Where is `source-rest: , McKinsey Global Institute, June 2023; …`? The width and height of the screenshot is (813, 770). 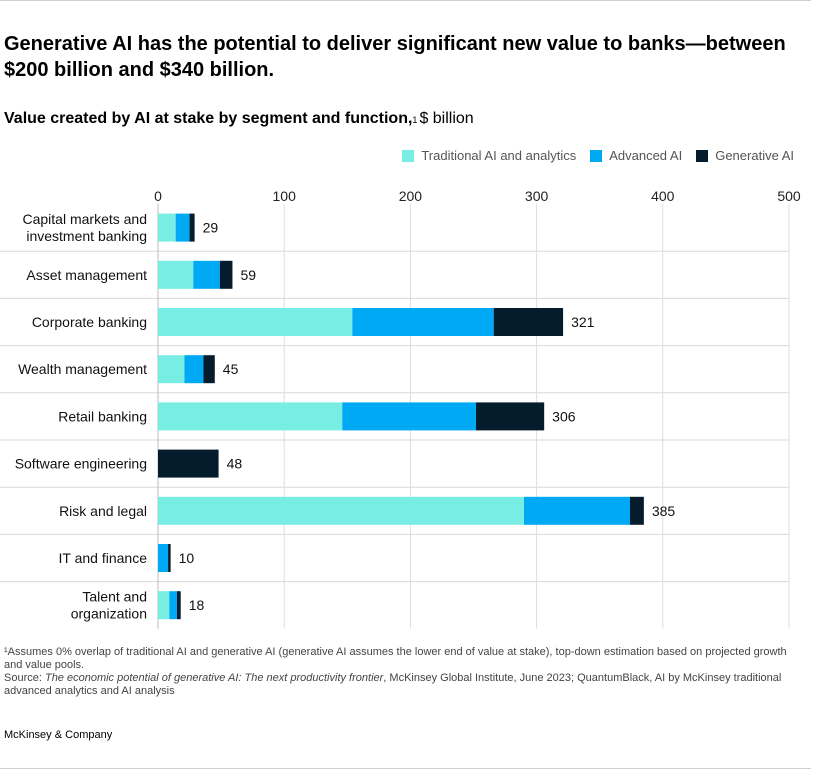 source-rest: , McKinsey Global Institute, June 2023; … is located at coordinates (393, 684).